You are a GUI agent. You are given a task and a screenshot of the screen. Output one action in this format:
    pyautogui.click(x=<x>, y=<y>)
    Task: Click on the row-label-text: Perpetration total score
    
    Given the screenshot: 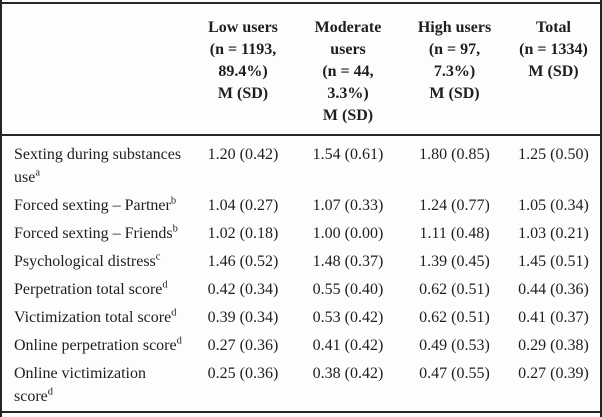 What is the action you would take?
    pyautogui.click(x=88, y=289)
    